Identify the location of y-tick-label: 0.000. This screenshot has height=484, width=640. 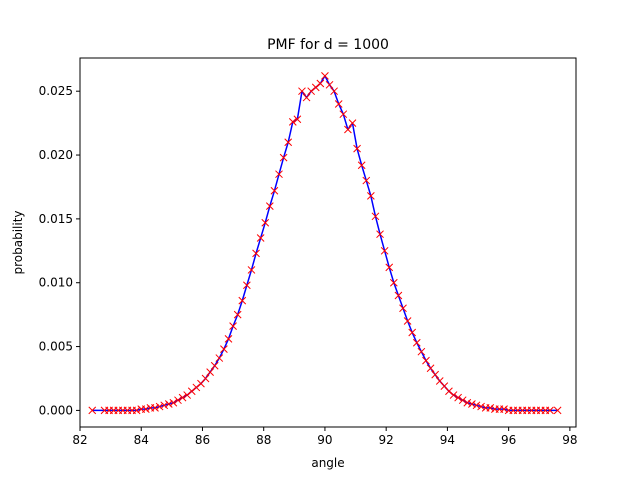
(56, 410).